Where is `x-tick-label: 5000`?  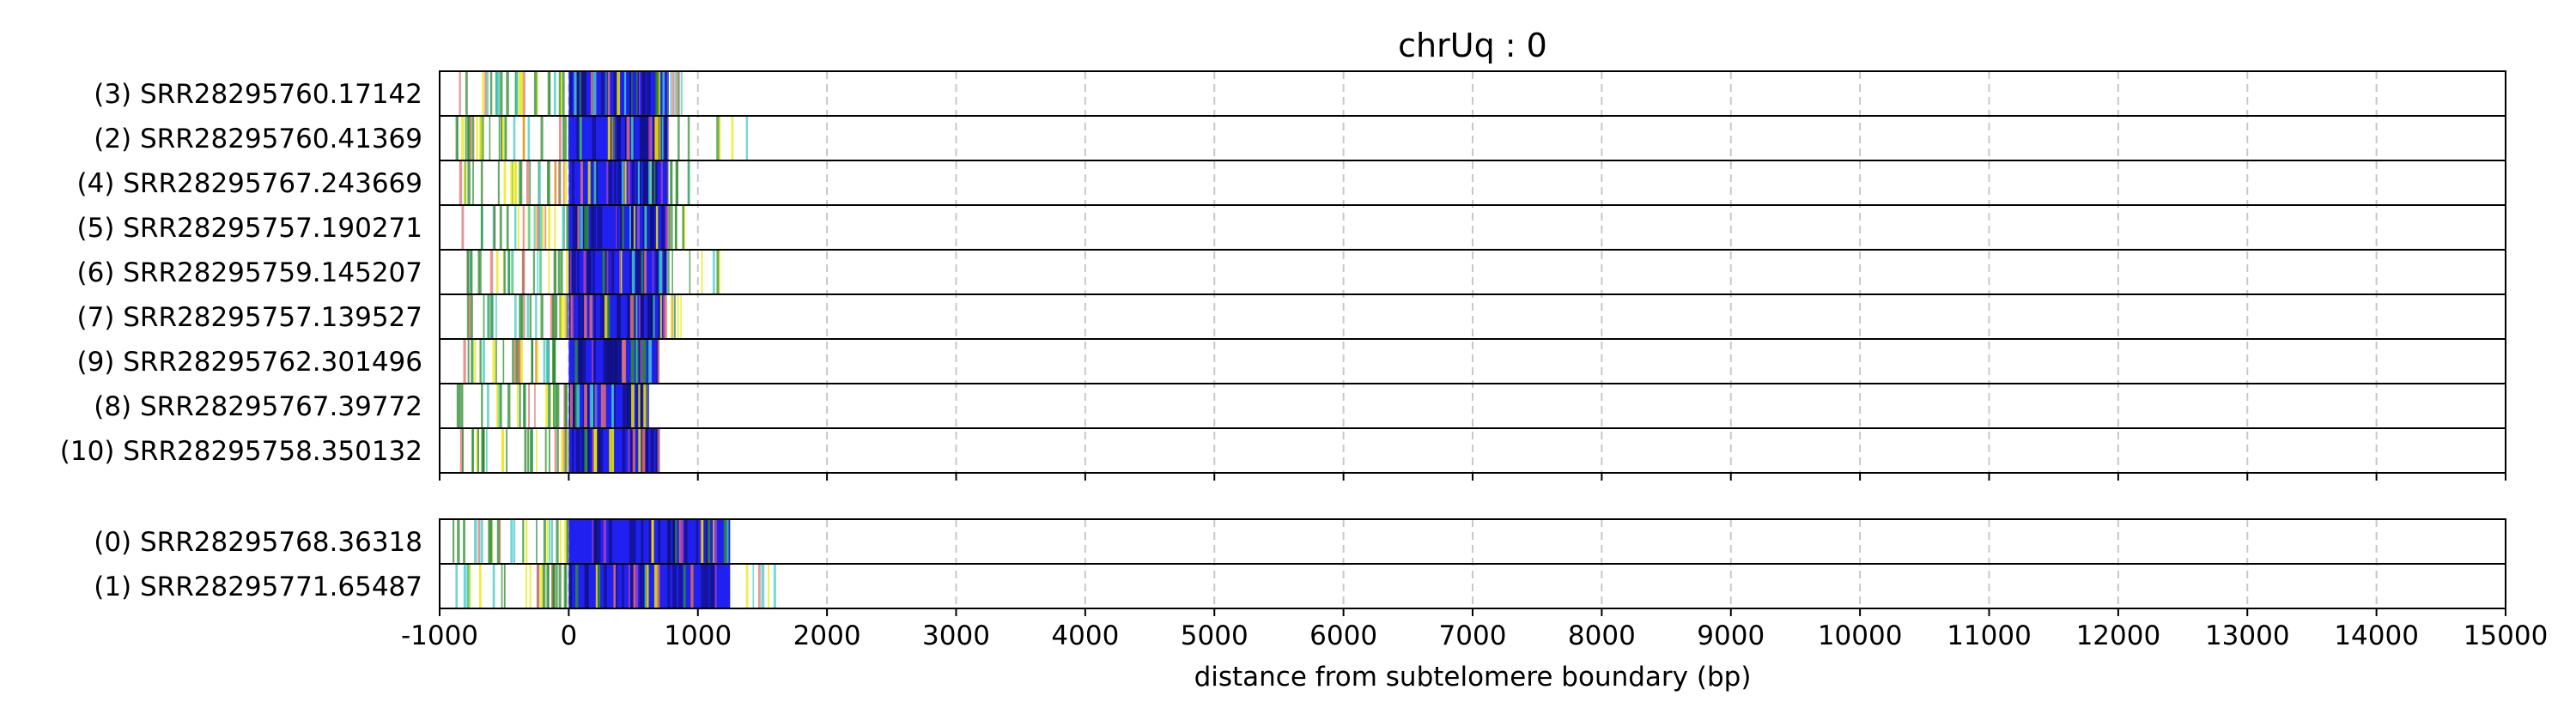 x-tick-label: 5000 is located at coordinates (1215, 636).